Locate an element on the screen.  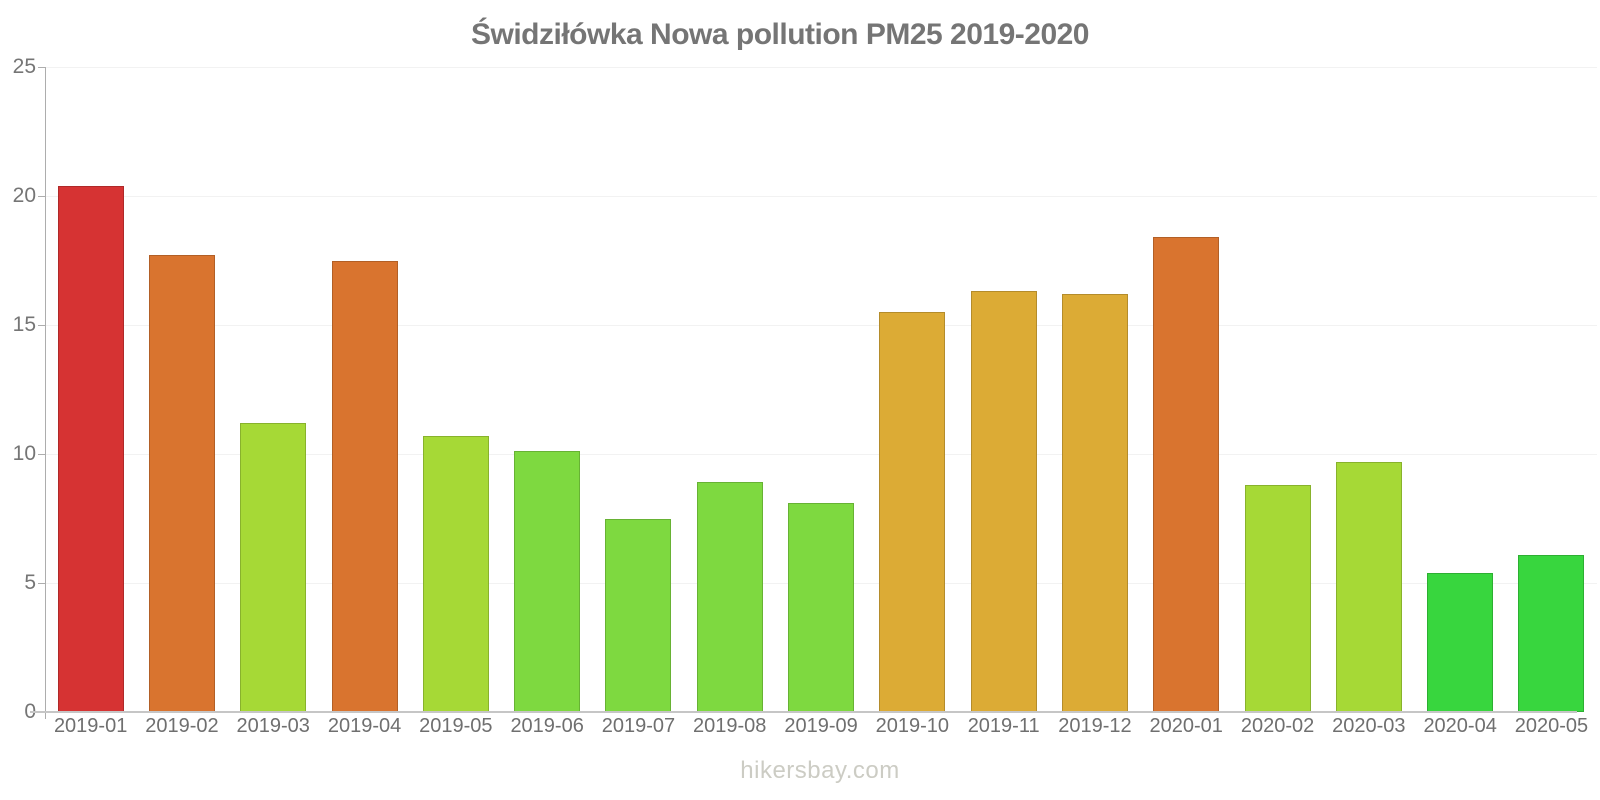
y-axis-label-5: 5 is located at coordinates (30, 582).